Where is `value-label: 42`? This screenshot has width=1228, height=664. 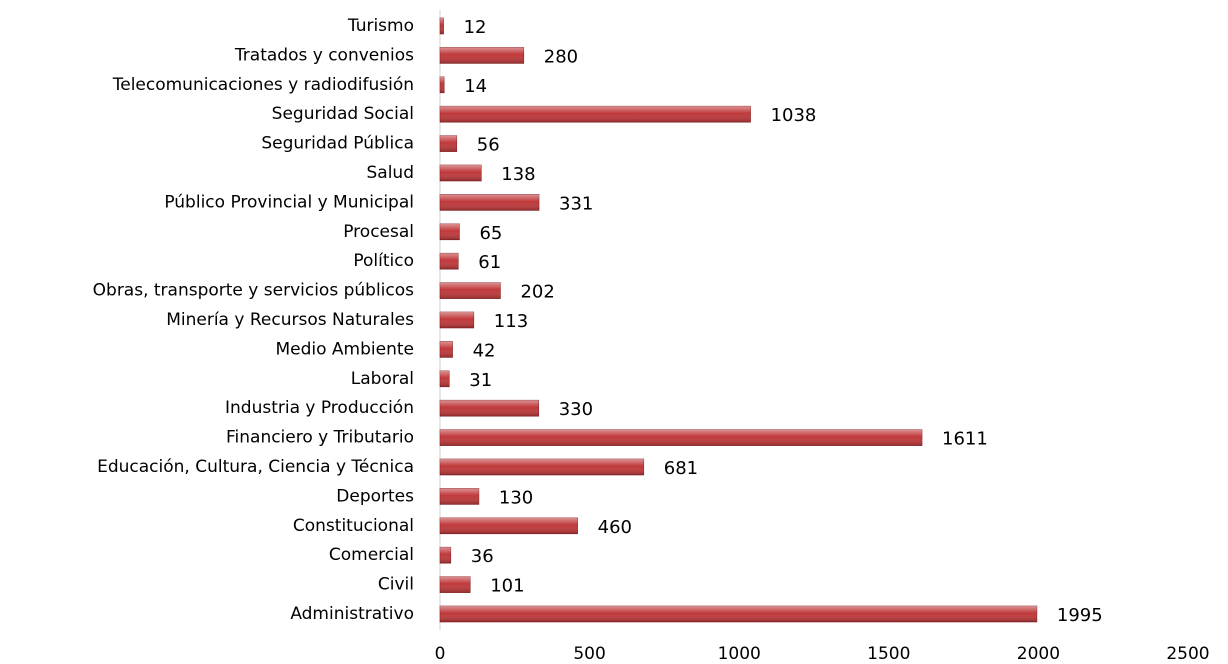
value-label: 42 is located at coordinates (484, 350).